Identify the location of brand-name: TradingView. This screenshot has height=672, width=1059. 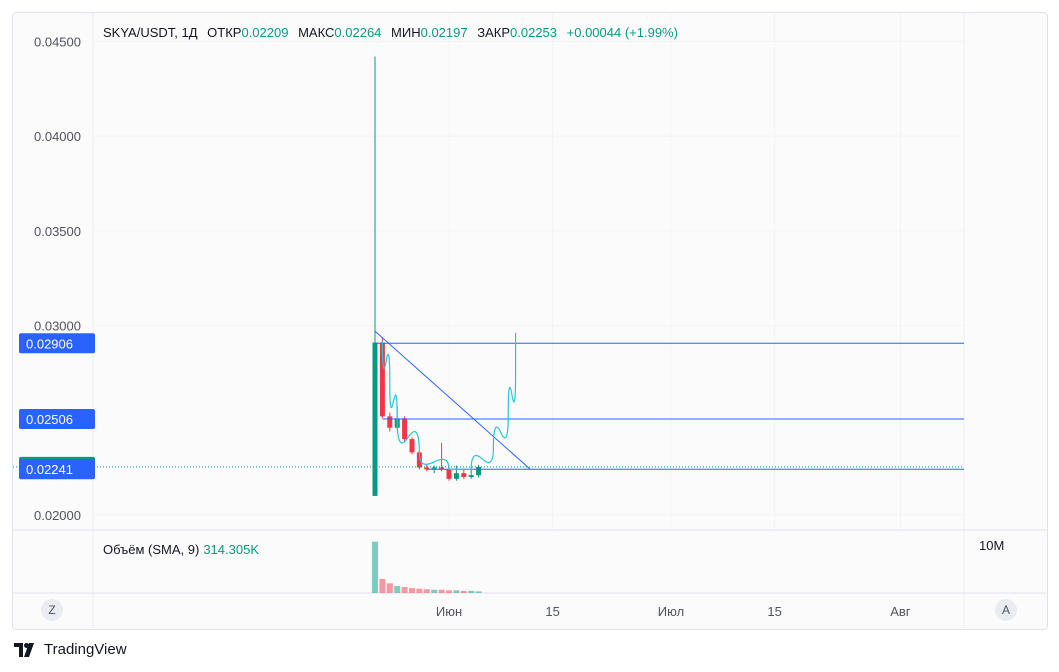
(85, 649).